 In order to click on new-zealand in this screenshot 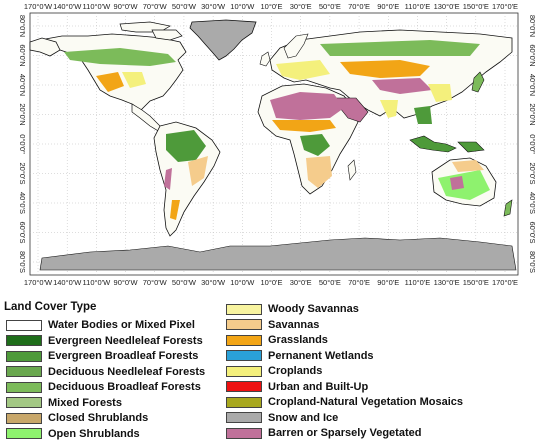, I will do `click(508, 208)`.